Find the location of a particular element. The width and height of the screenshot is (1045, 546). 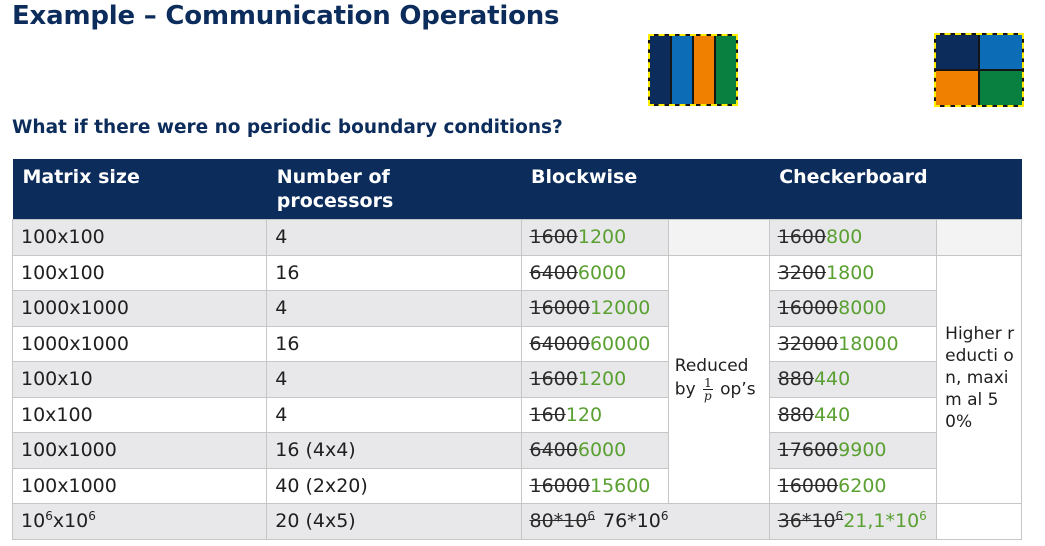

checkerboard-old-value: 32000 is located at coordinates (808, 343).